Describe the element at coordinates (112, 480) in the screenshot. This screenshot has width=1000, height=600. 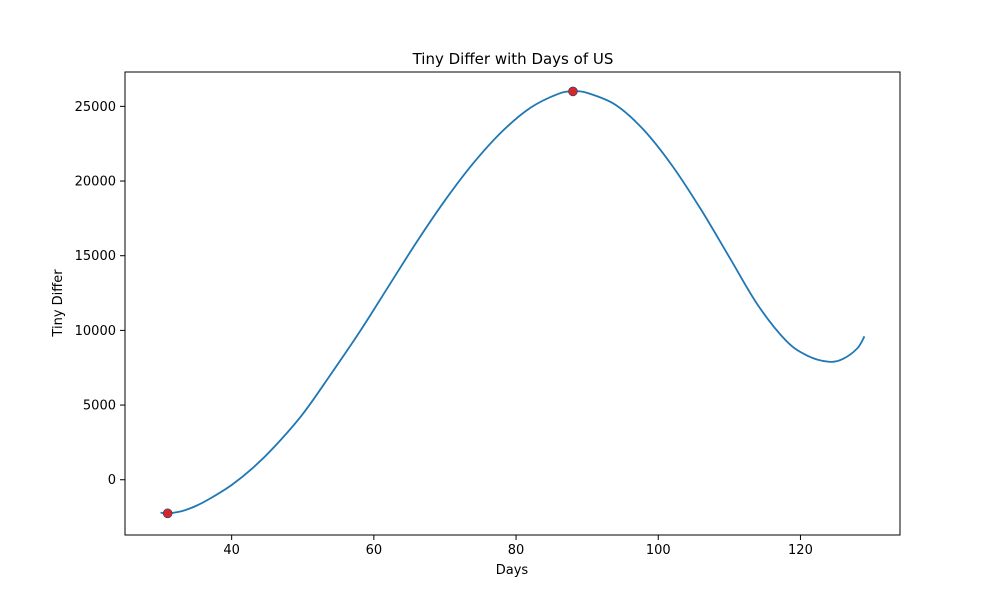
I see `y-tick-label: 0` at that location.